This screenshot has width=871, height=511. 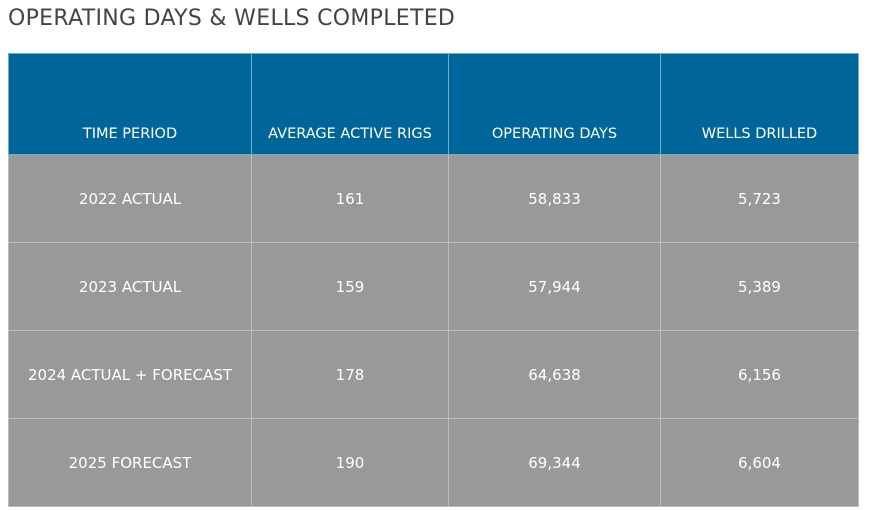 What do you see at coordinates (350, 198) in the screenshot?
I see `table-cell: 161` at bounding box center [350, 198].